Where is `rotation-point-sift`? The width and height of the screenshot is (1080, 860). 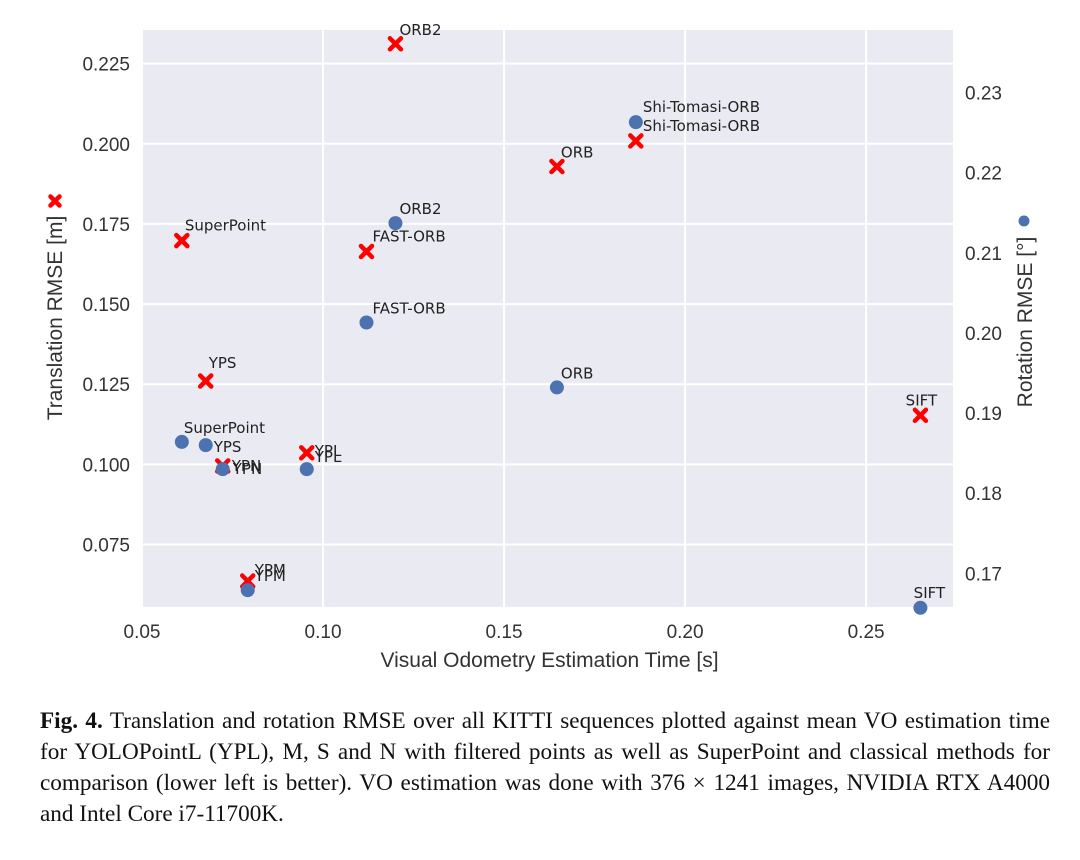 rotation-point-sift is located at coordinates (920, 607).